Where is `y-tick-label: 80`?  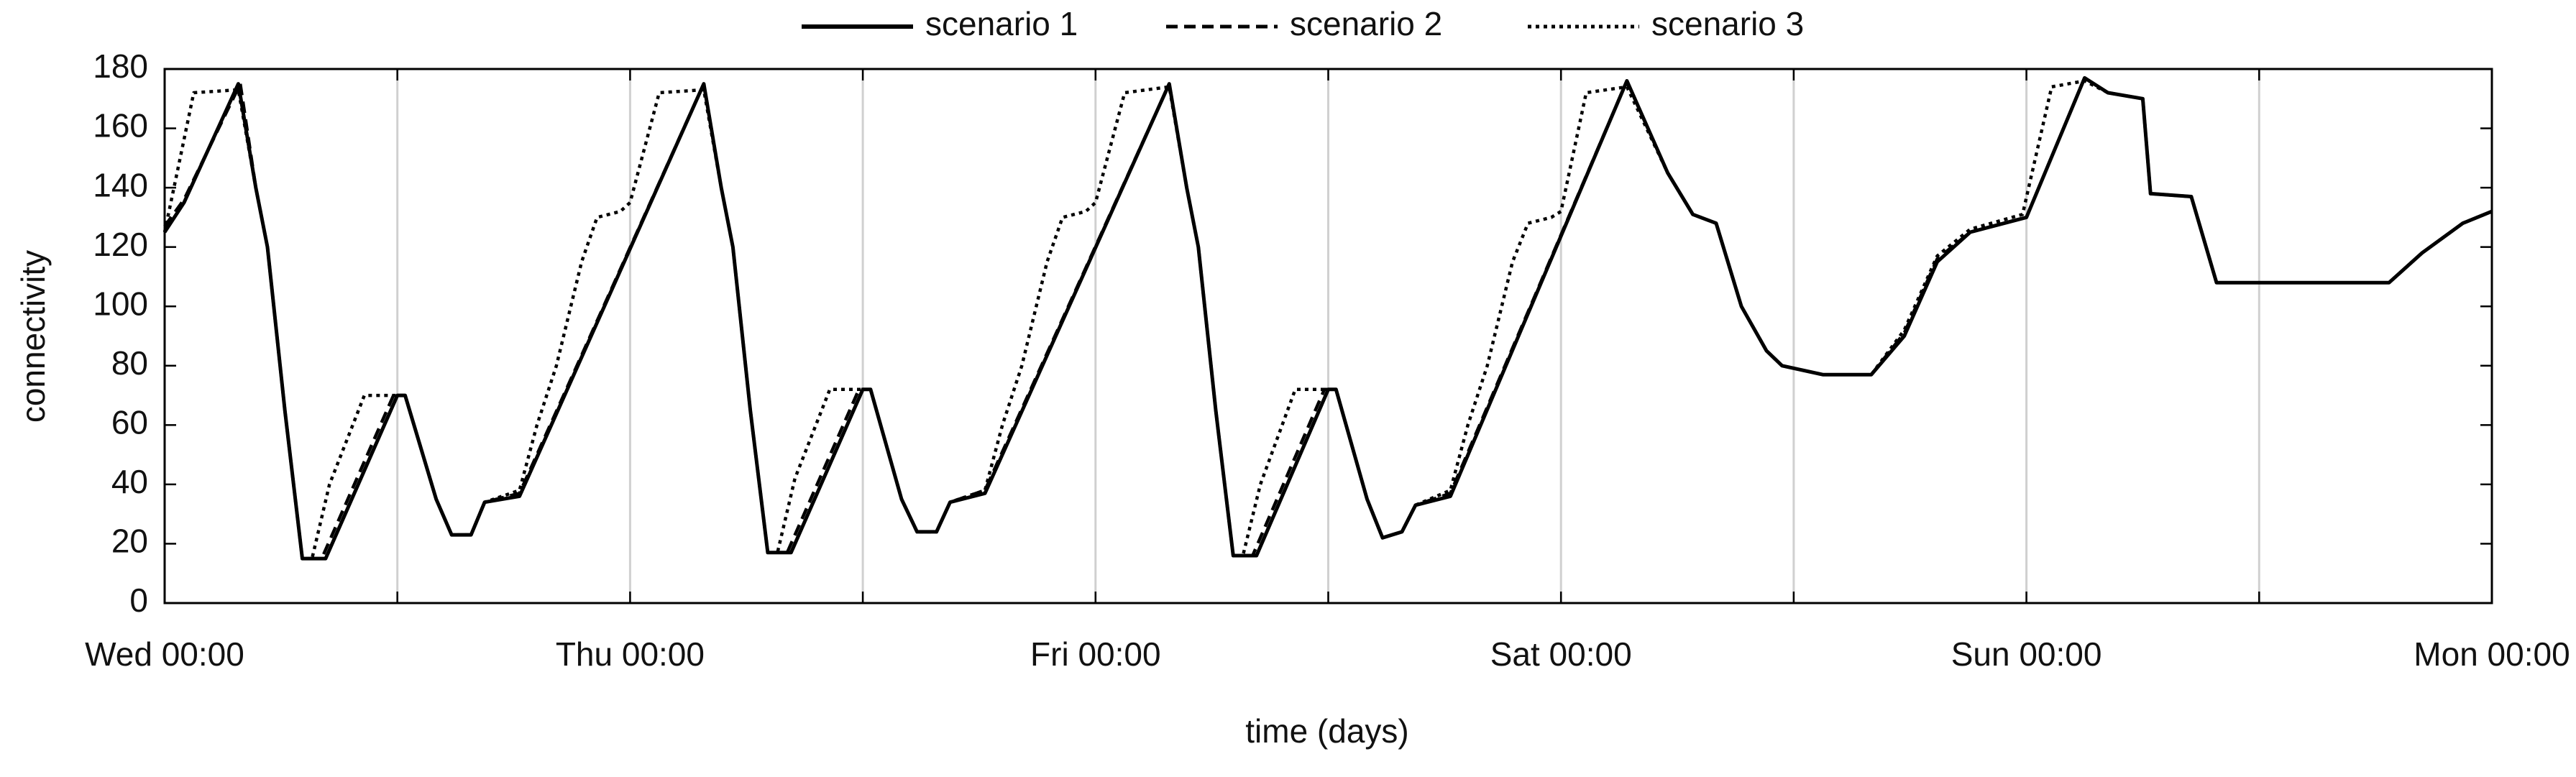 y-tick-label: 80 is located at coordinates (129, 363).